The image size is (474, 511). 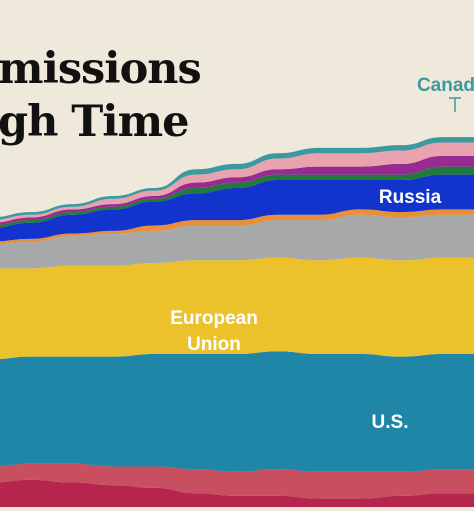 What do you see at coordinates (94, 122) in the screenshot?
I see `chart-title-line-2: gh Time` at bounding box center [94, 122].